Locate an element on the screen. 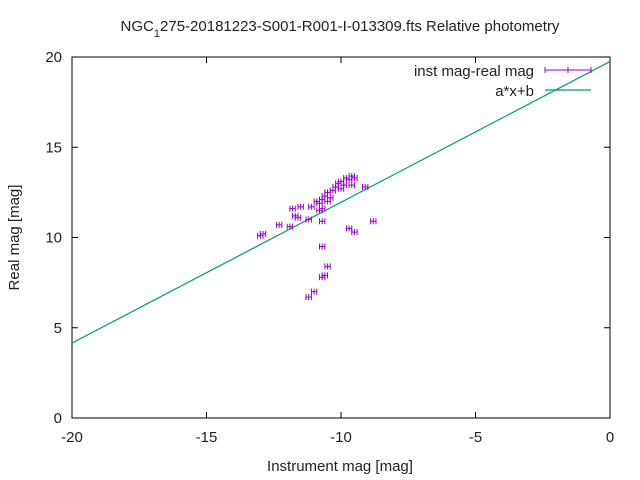  x-axis-title: Instrument mag [mag] is located at coordinates (340, 466).